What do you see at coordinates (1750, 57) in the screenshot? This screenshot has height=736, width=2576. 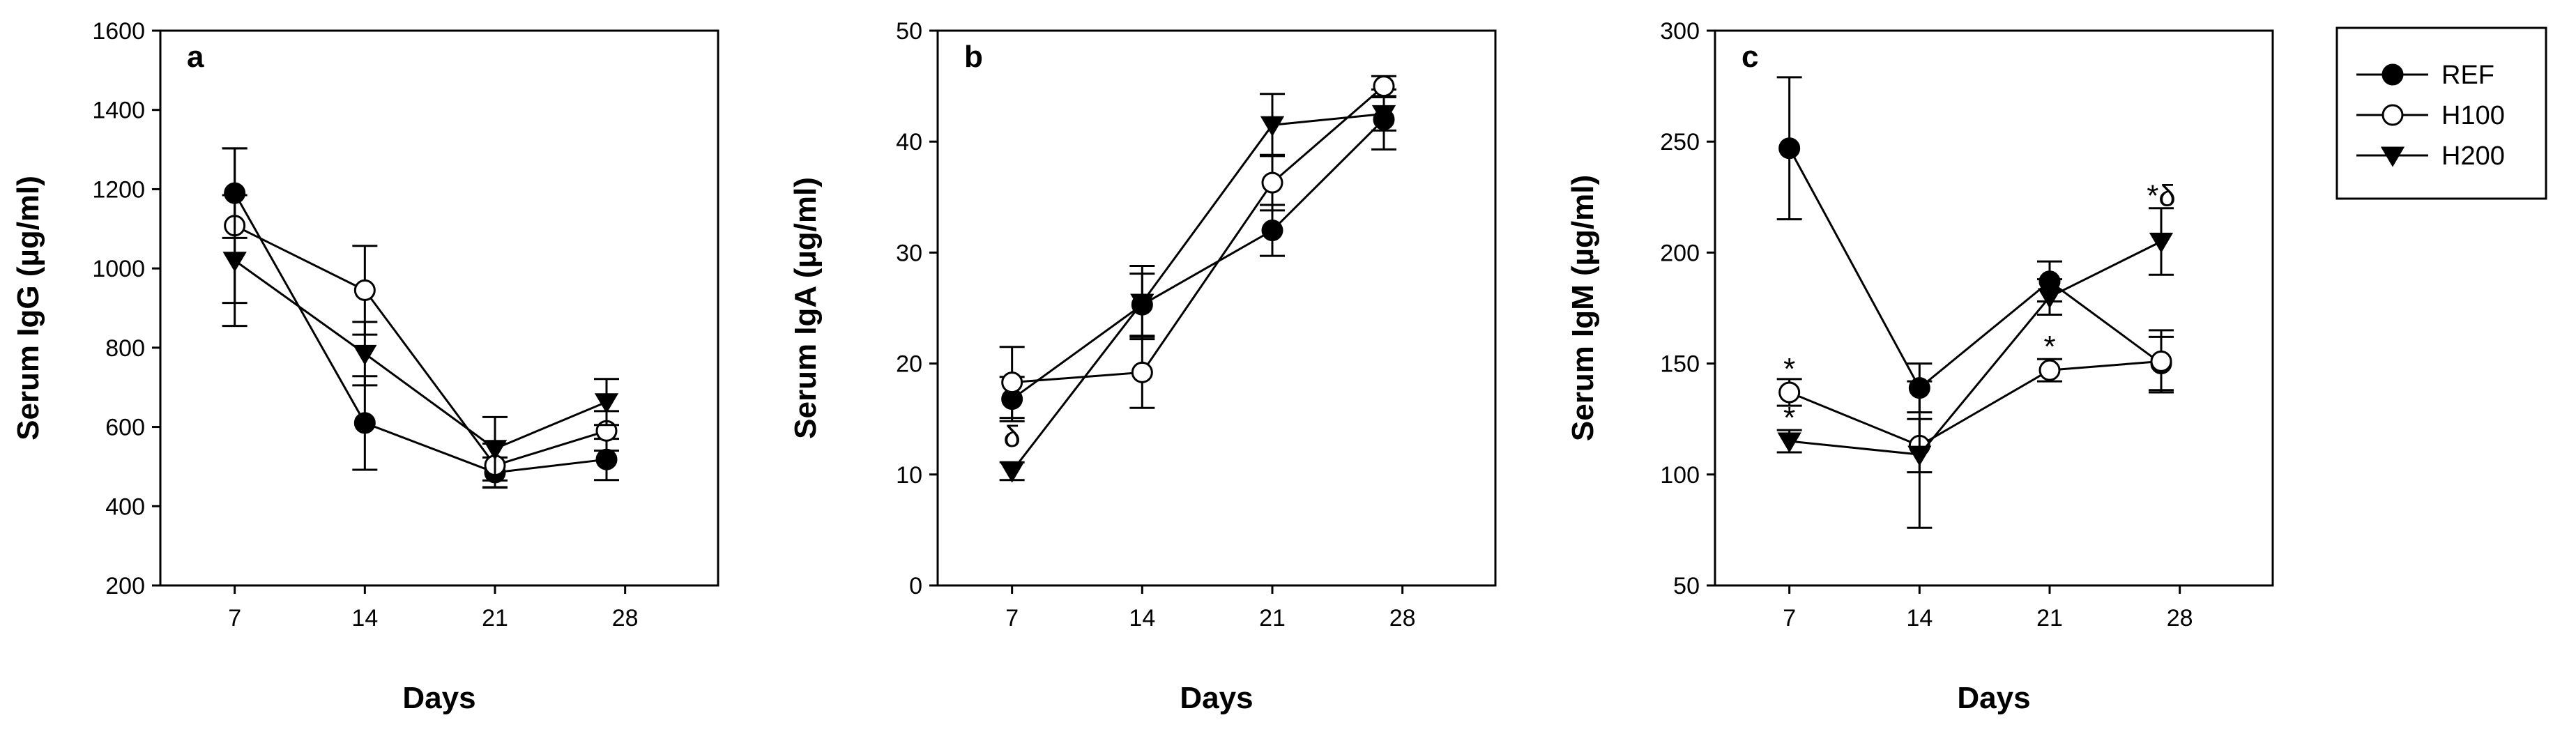 I see `panel-letter: c` at bounding box center [1750, 57].